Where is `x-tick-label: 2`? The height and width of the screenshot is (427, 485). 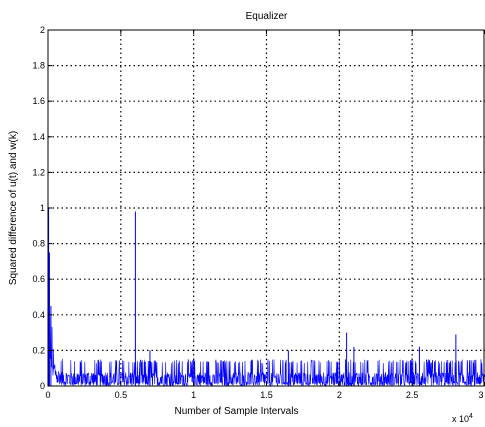
x-tick-label: 2 is located at coordinates (339, 395).